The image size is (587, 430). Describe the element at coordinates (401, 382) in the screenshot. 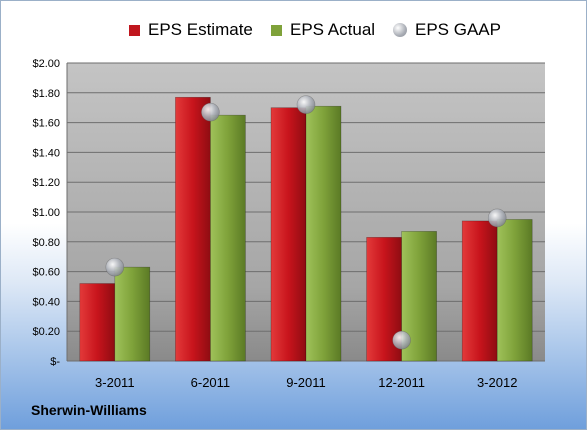

I see `x-tick-label: 12-2011` at that location.